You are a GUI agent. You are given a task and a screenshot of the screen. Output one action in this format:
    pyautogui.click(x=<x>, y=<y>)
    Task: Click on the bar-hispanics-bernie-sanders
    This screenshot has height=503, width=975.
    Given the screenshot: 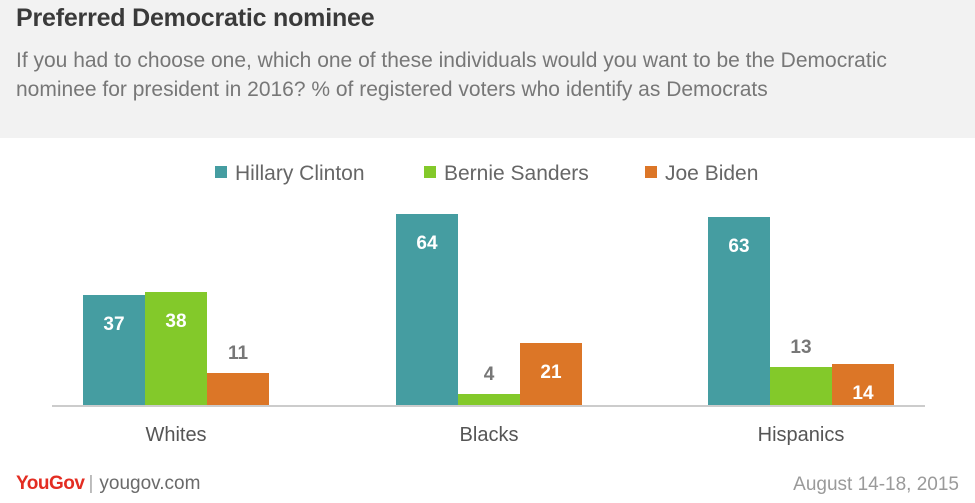 What is the action you would take?
    pyautogui.click(x=801, y=386)
    